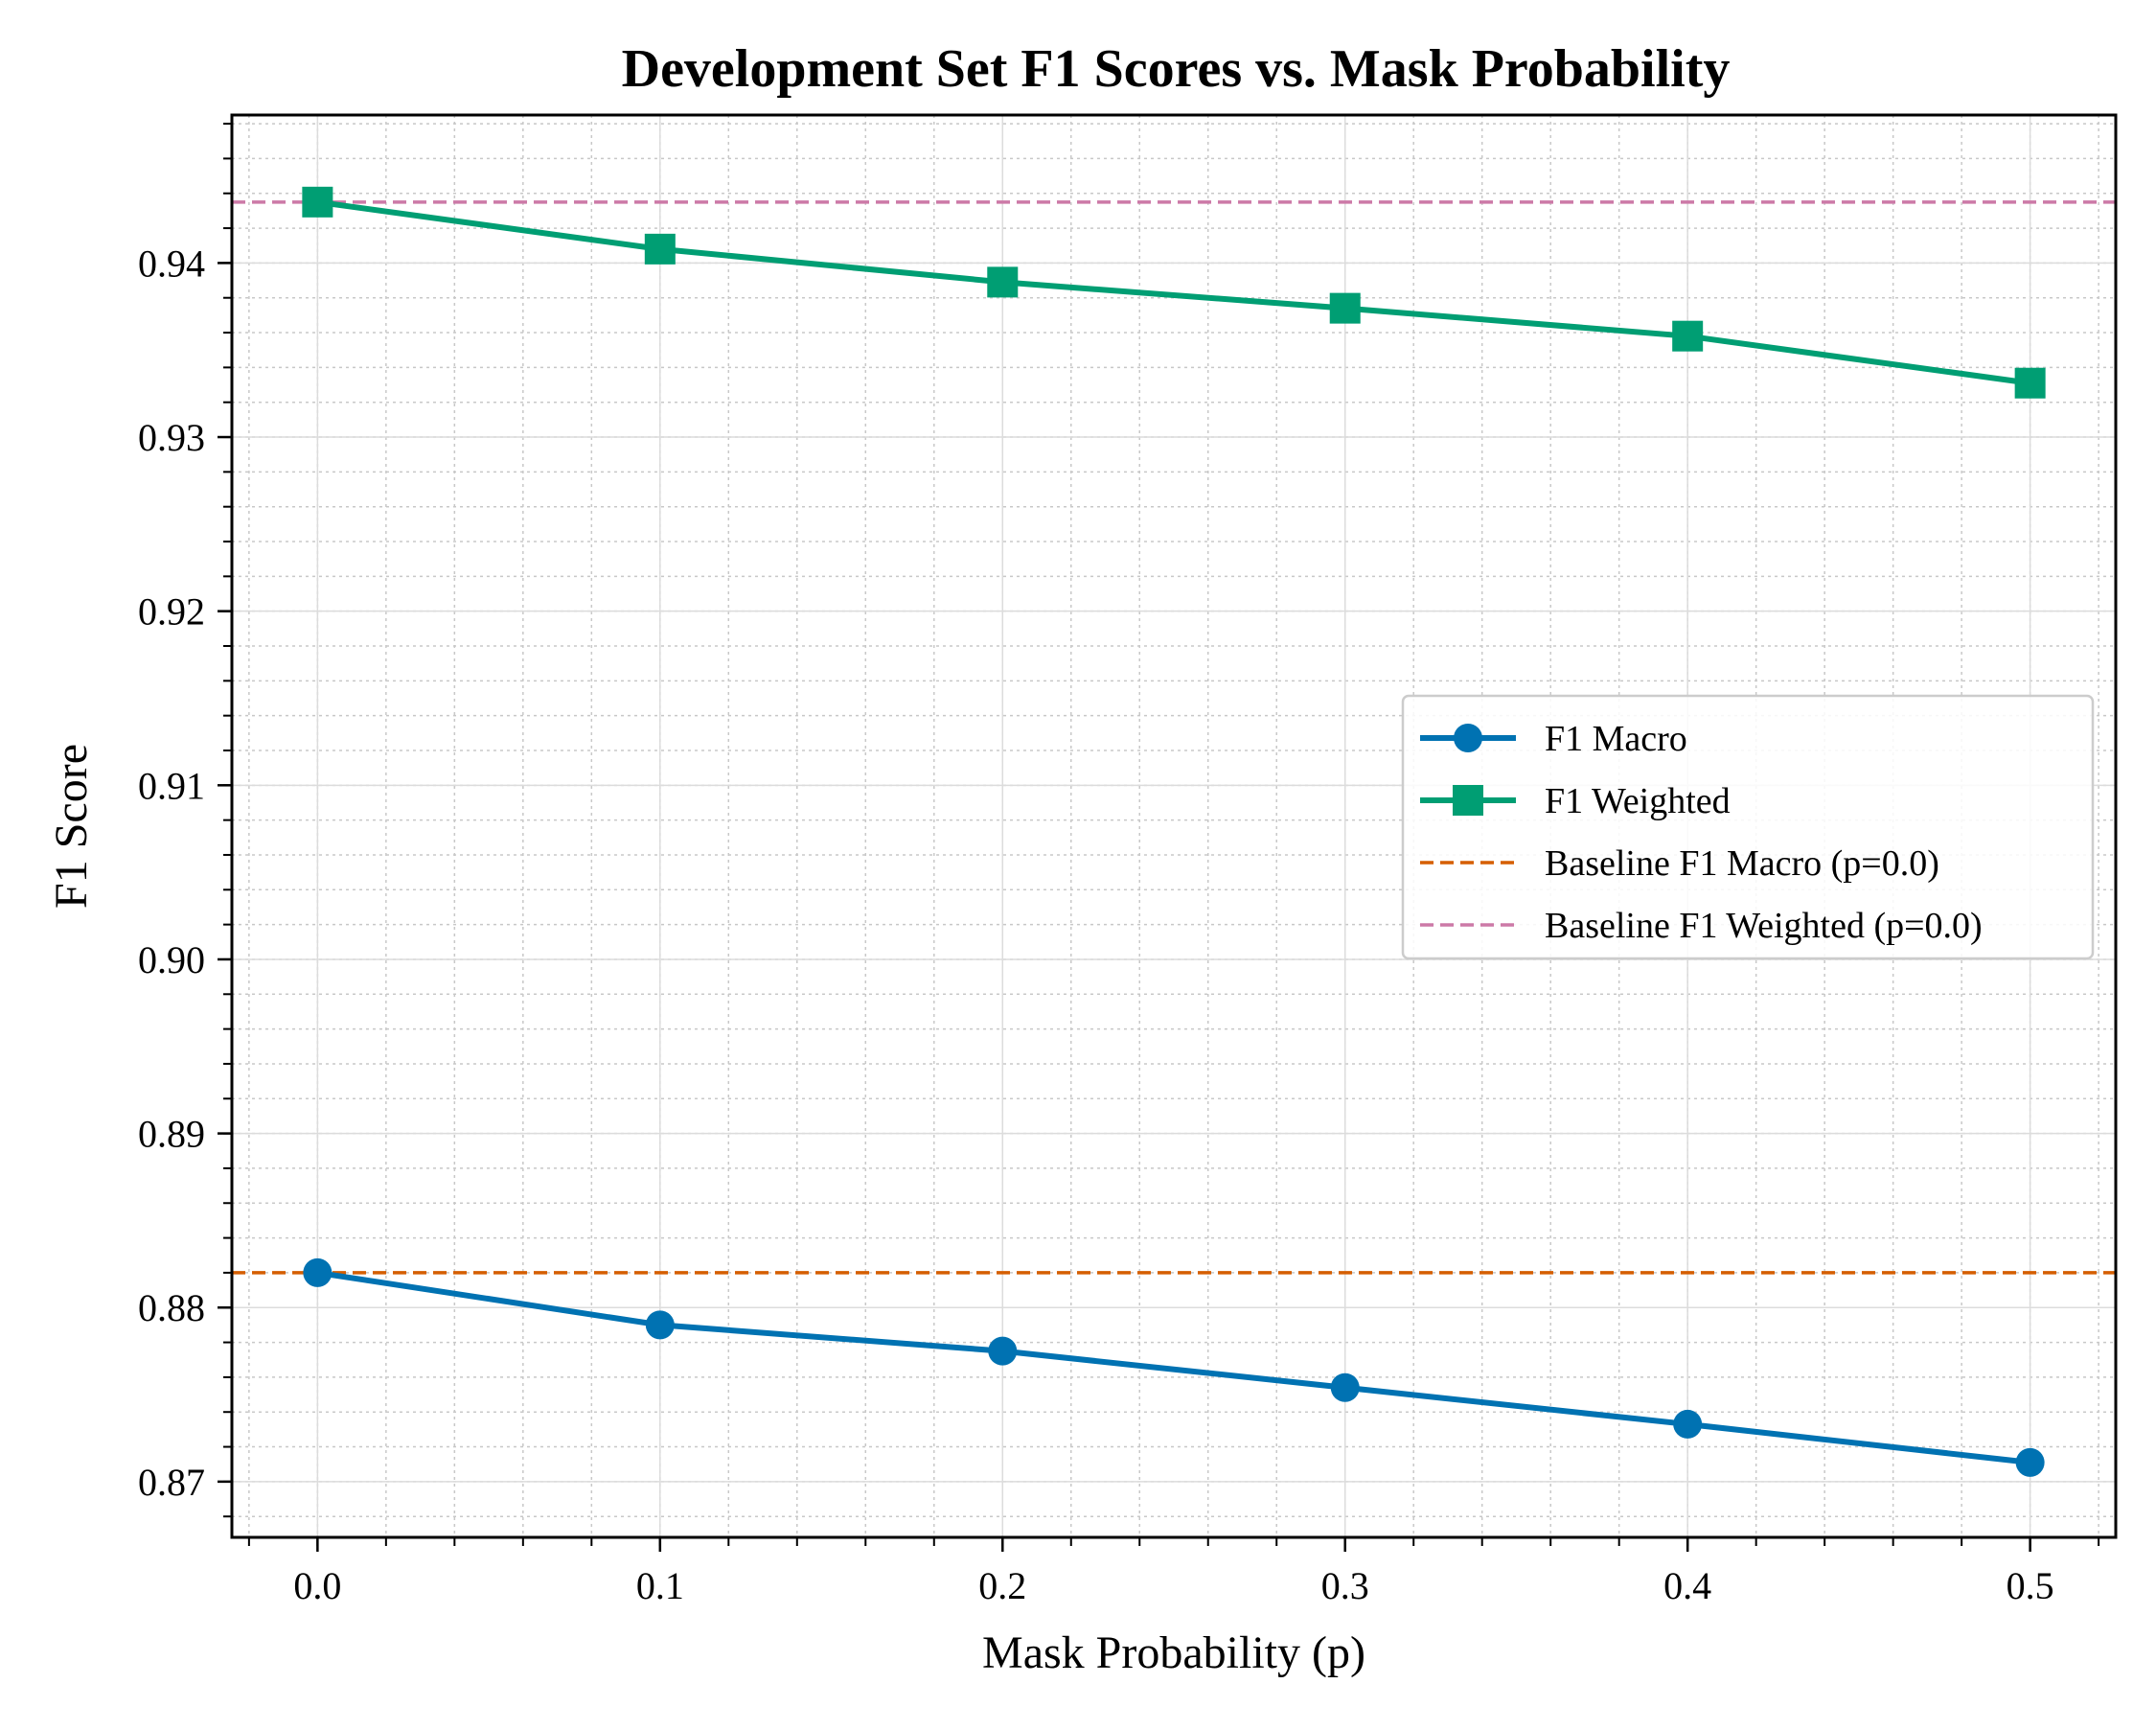 The image size is (2156, 1730). I want to click on legend-label: F1 Weighted, so click(1638, 801).